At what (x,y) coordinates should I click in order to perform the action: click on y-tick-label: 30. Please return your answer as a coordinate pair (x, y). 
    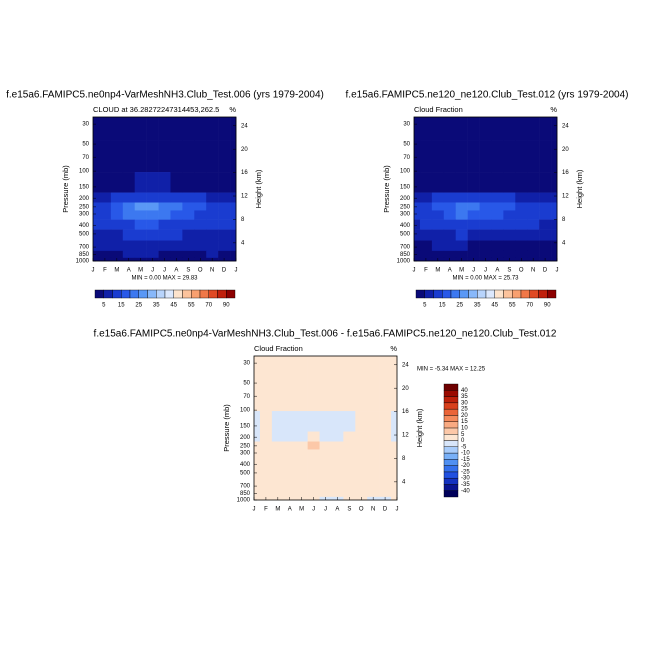
    Looking at the image, I should click on (246, 364).